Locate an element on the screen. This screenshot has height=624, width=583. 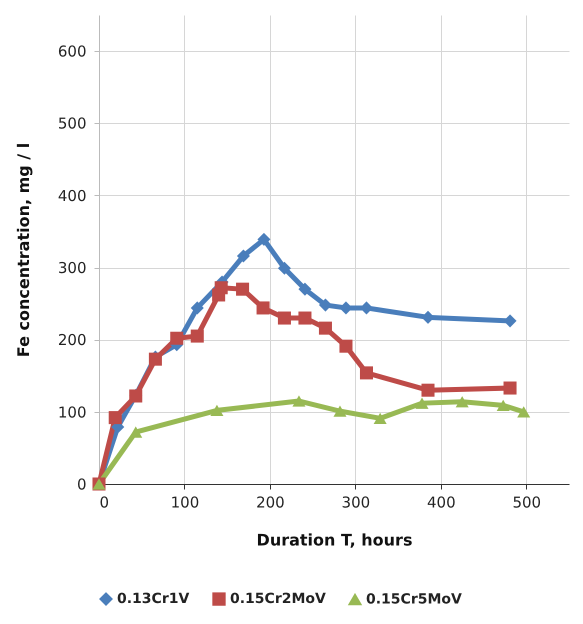
x-axis-title: Duration T, hours is located at coordinates (334, 540).